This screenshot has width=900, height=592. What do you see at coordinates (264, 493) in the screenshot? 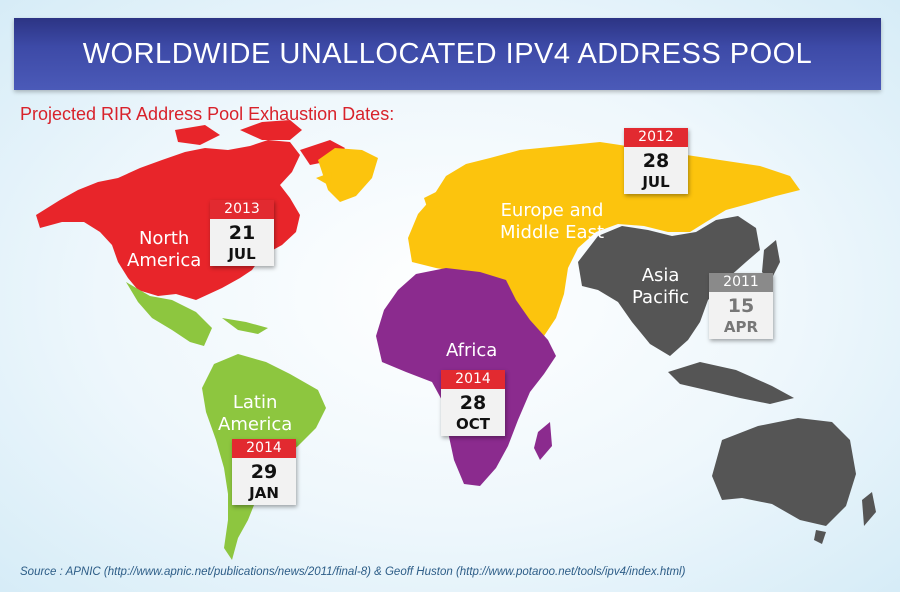
I see `calendar-month: JAN` at bounding box center [264, 493].